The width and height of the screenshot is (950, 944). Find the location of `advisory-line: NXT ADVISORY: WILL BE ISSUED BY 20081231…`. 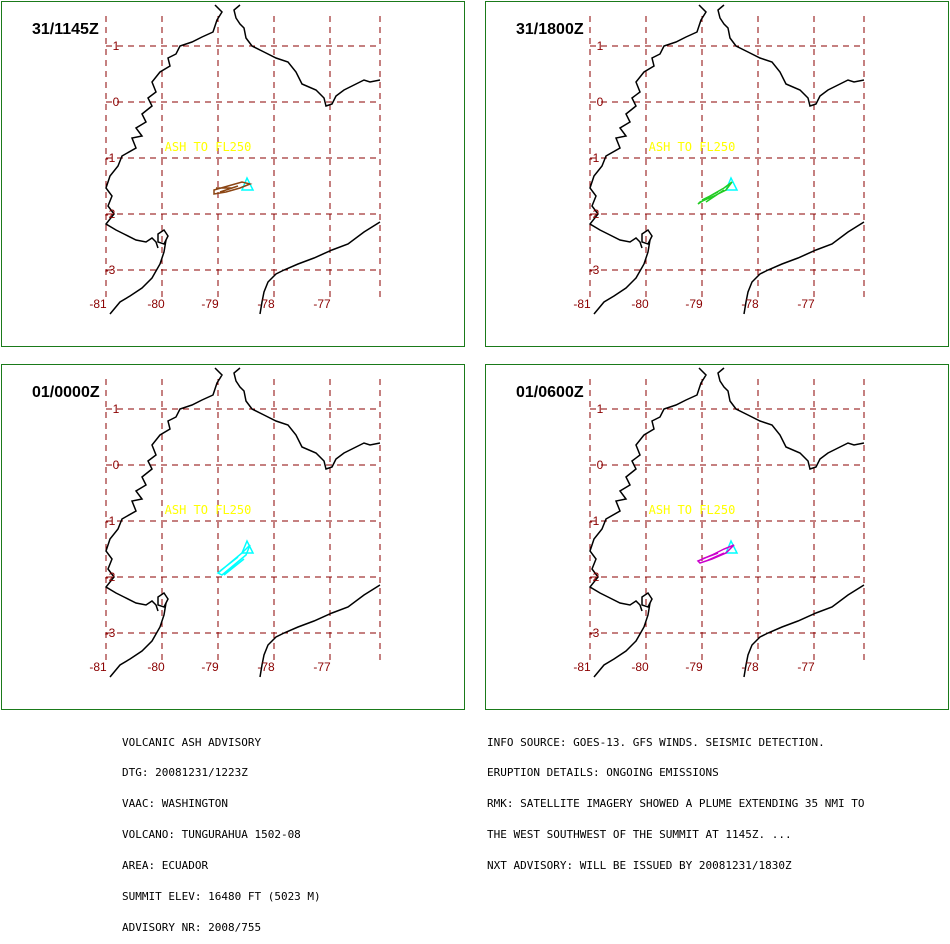

advisory-line: NXT ADVISORY: WILL BE ISSUED BY 20081231… is located at coordinates (639, 866).